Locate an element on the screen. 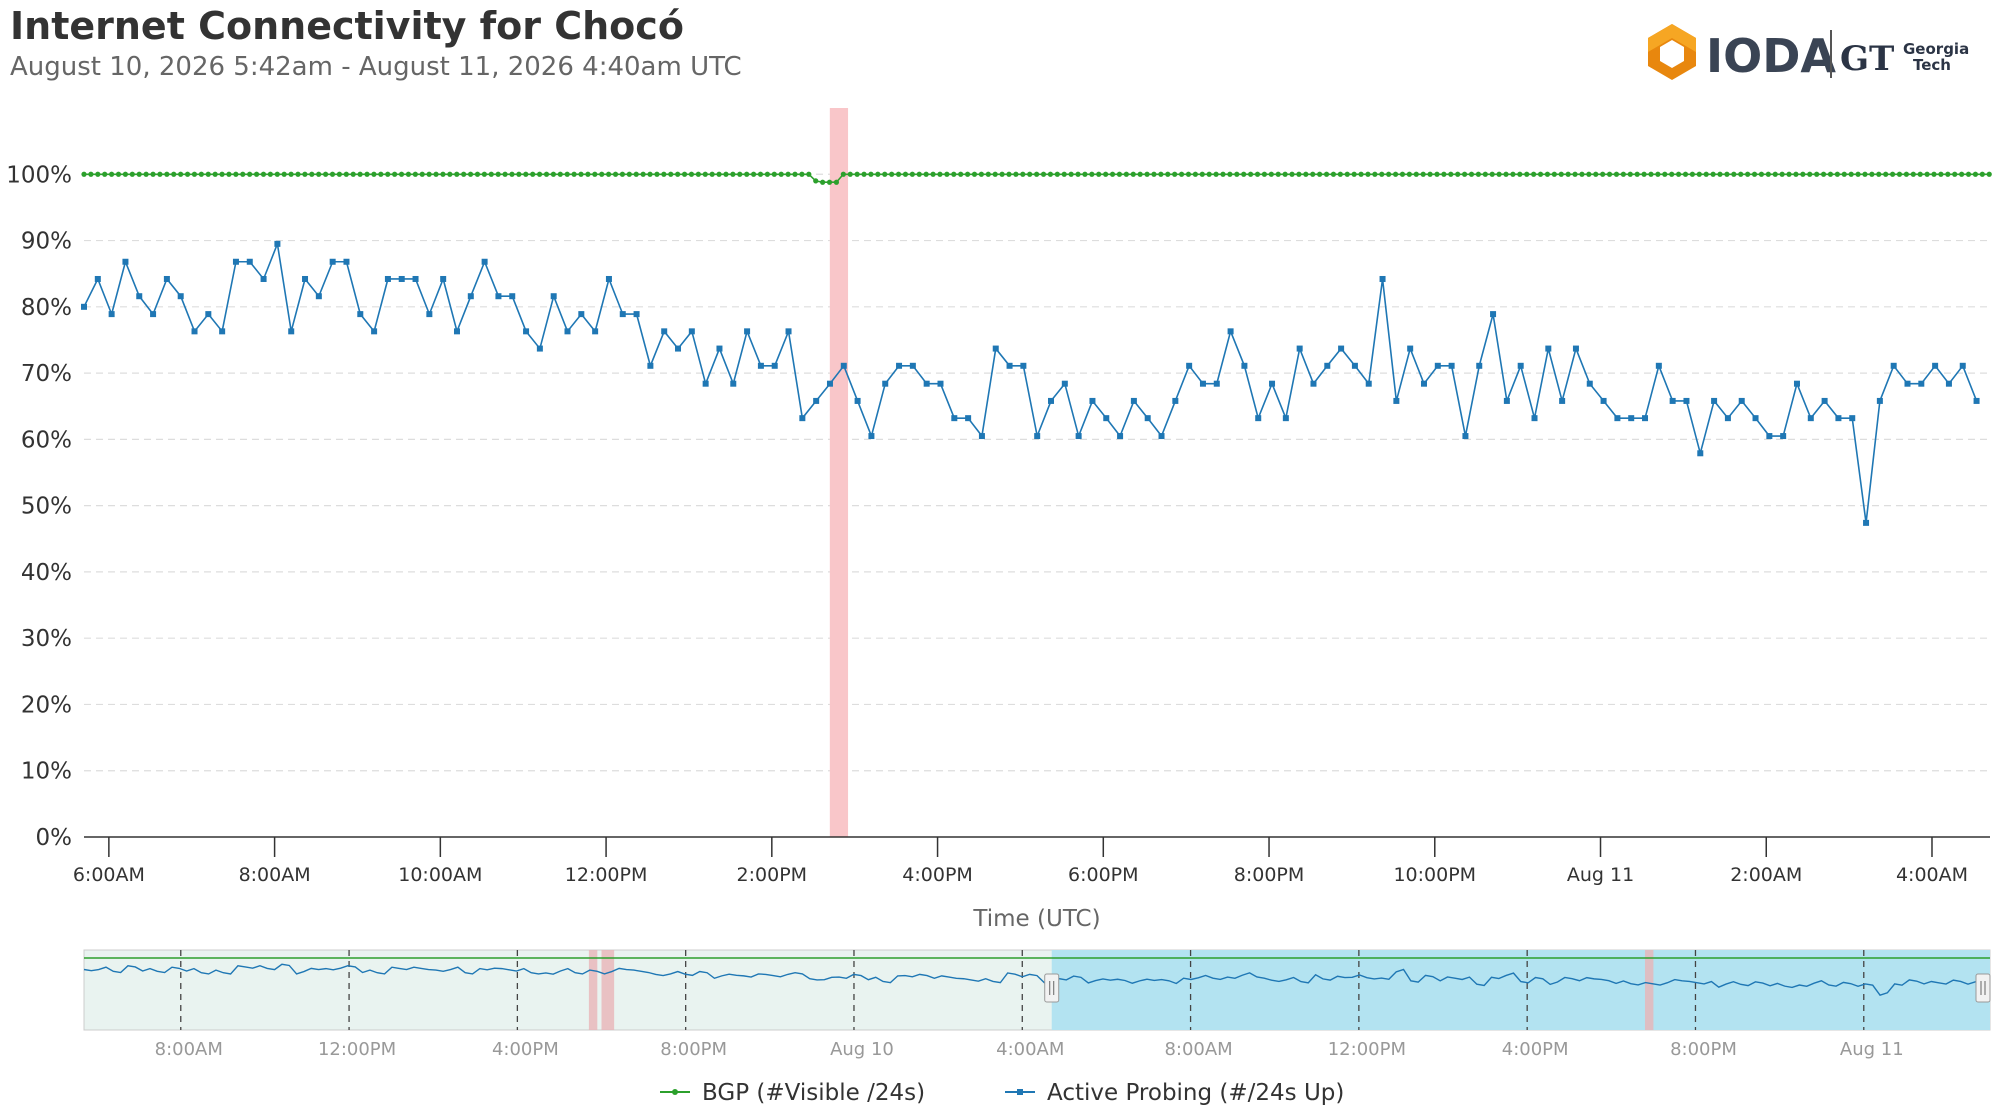  georgia-tech-line2: Tech is located at coordinates (1932, 65).